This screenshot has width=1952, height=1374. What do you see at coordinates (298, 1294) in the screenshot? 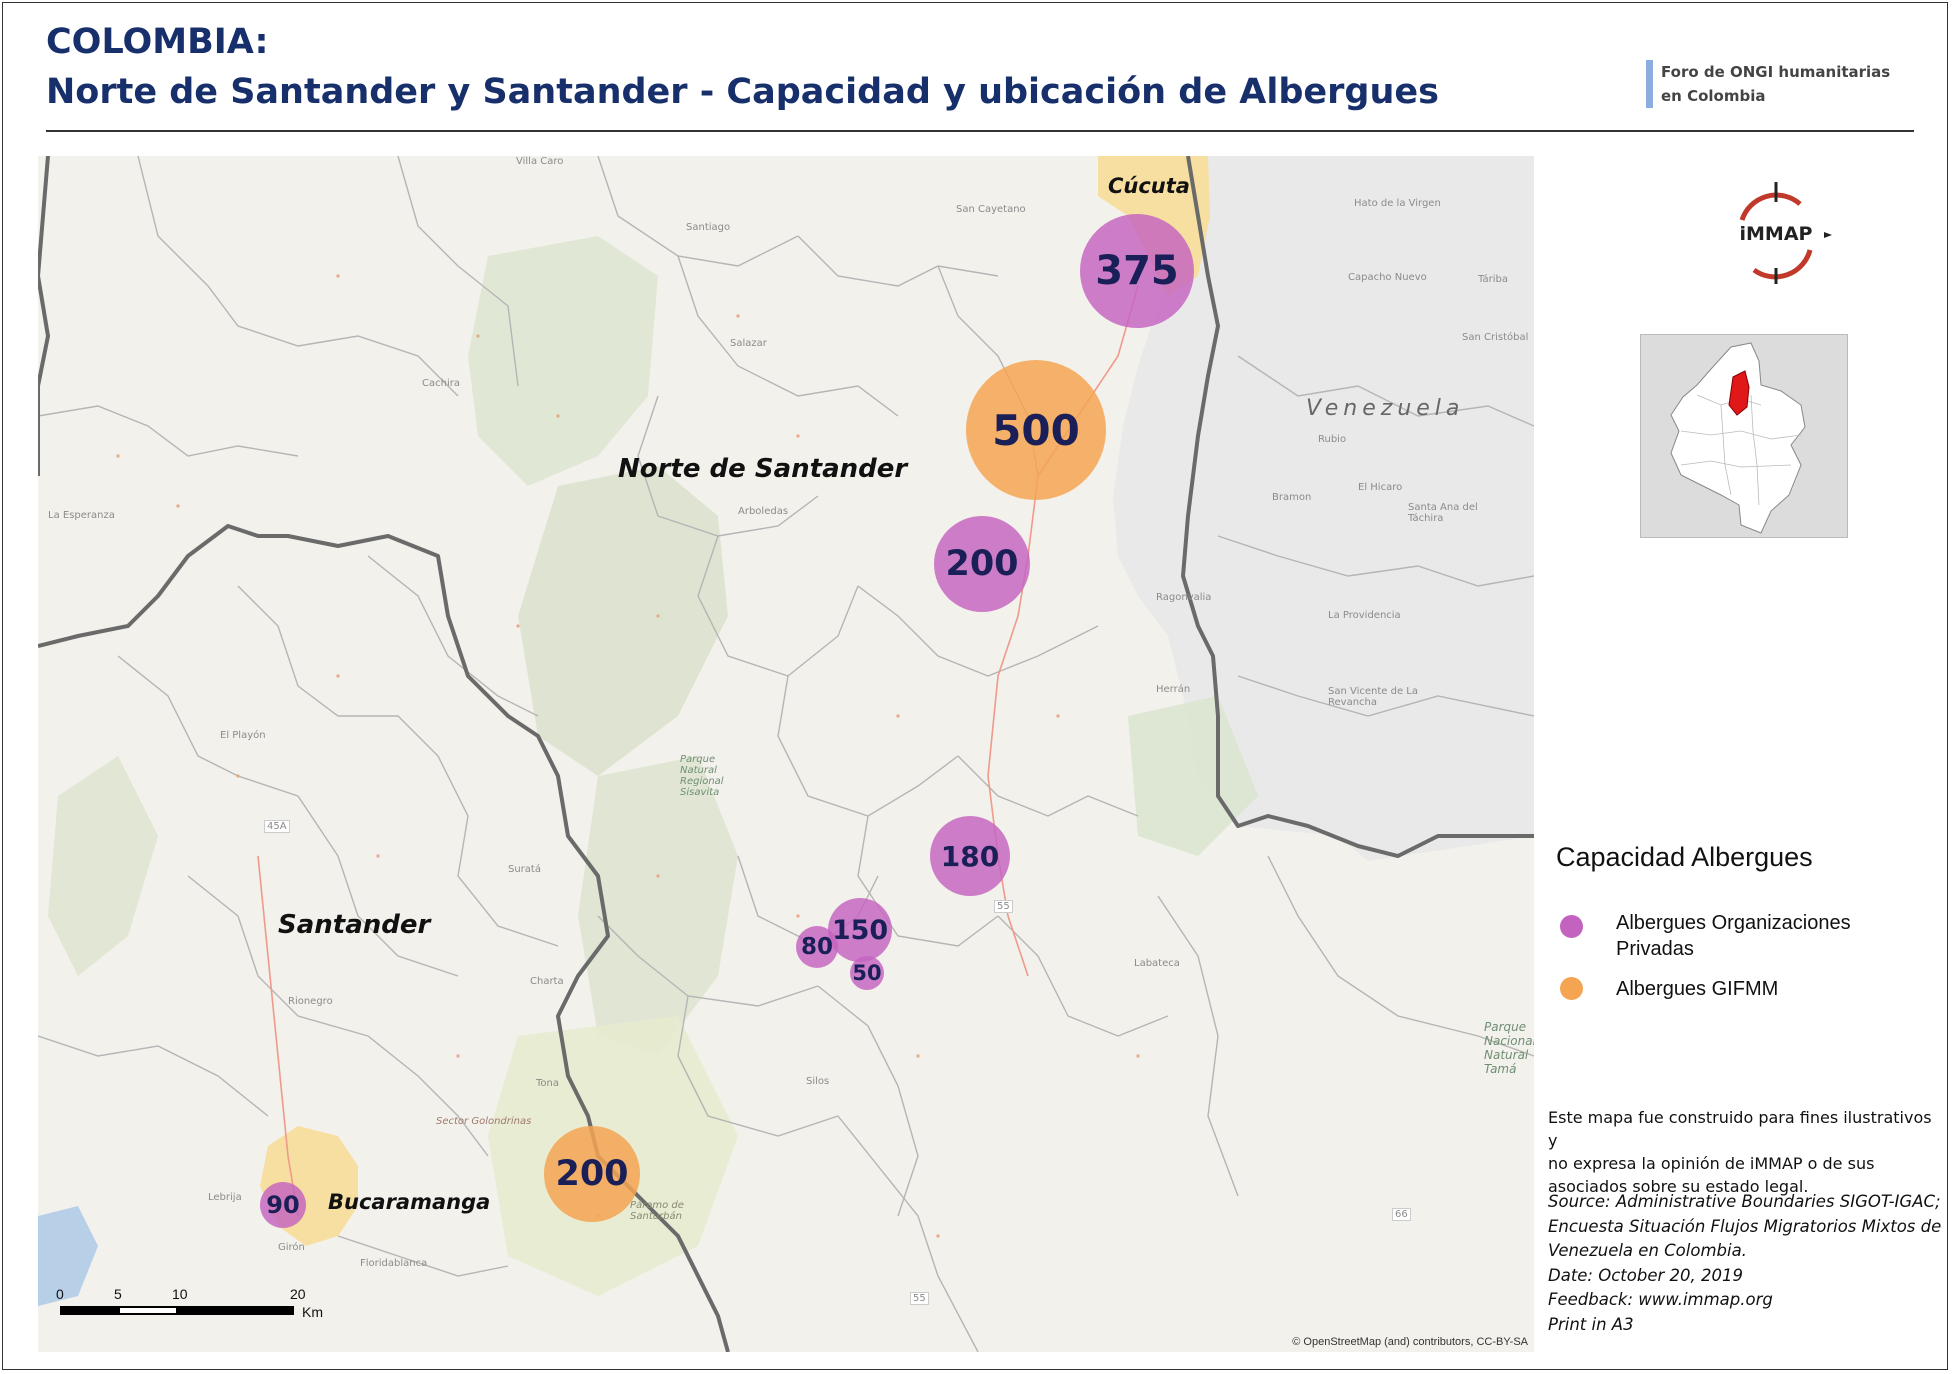
I see `scale-tick: 20` at bounding box center [298, 1294].